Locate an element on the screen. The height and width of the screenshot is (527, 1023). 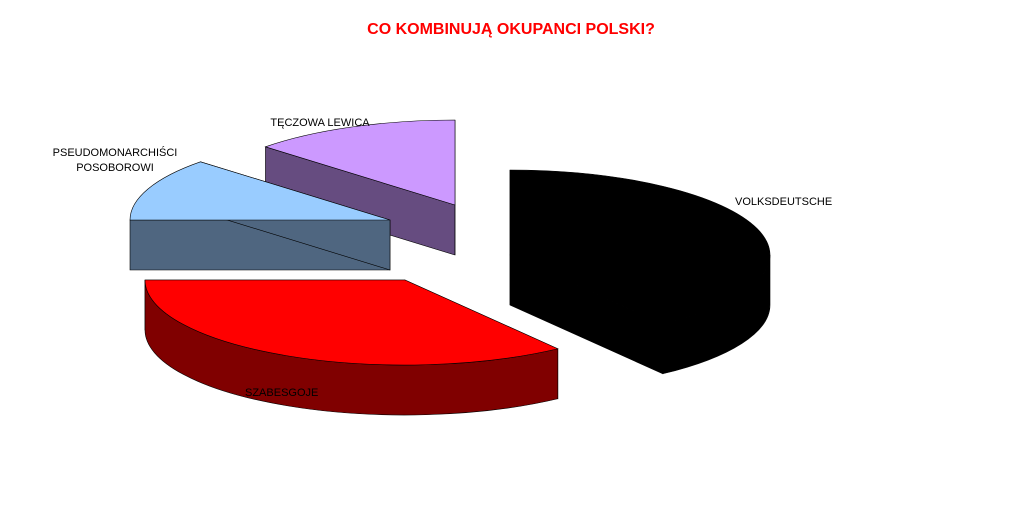
slice-label-2: SZABESGOJE is located at coordinates (281, 393).